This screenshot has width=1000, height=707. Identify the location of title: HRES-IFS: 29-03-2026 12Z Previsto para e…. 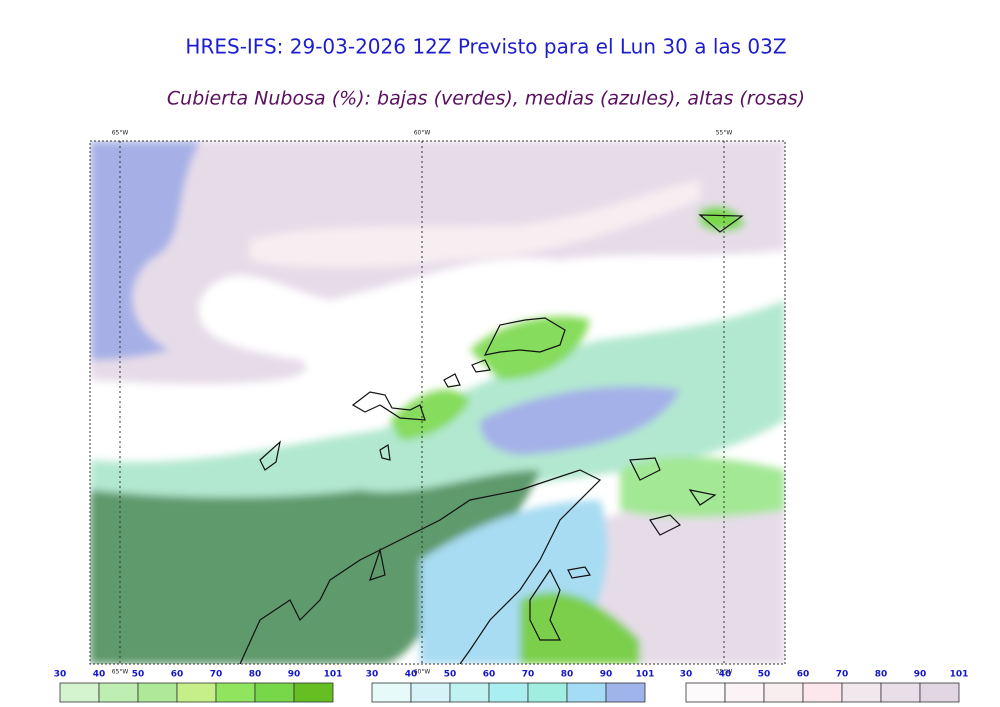
(485, 47).